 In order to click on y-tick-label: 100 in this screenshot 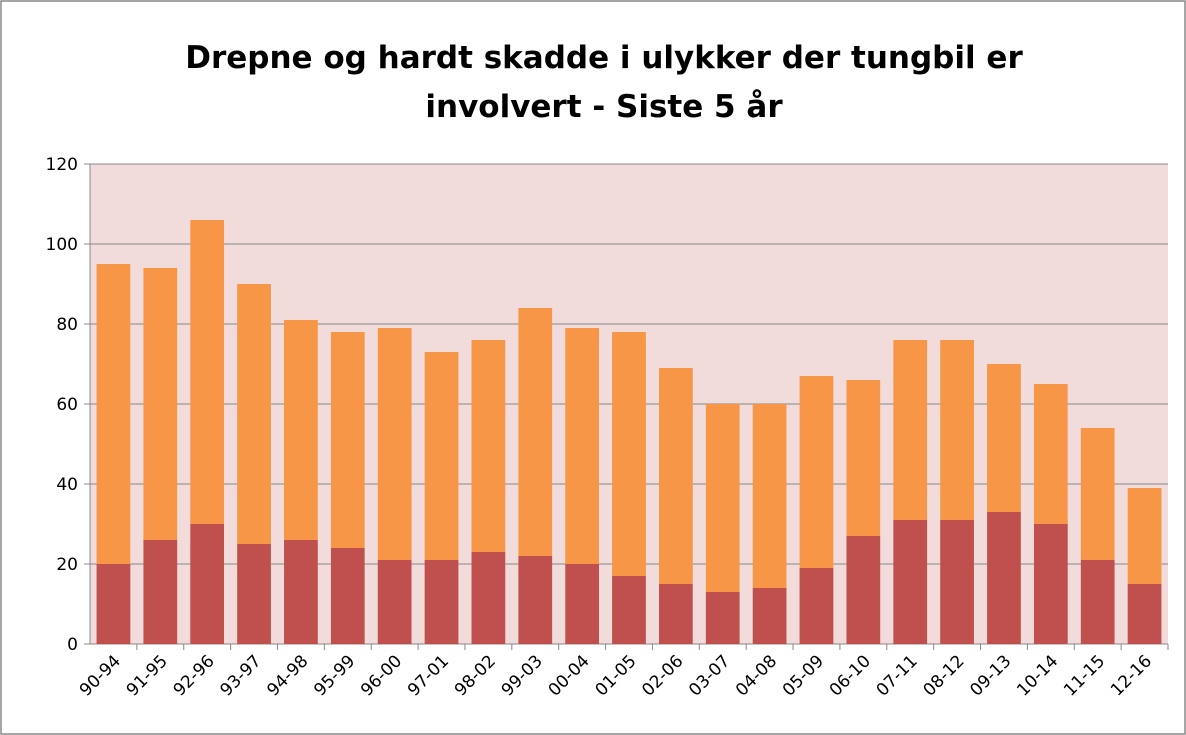, I will do `click(62, 245)`.